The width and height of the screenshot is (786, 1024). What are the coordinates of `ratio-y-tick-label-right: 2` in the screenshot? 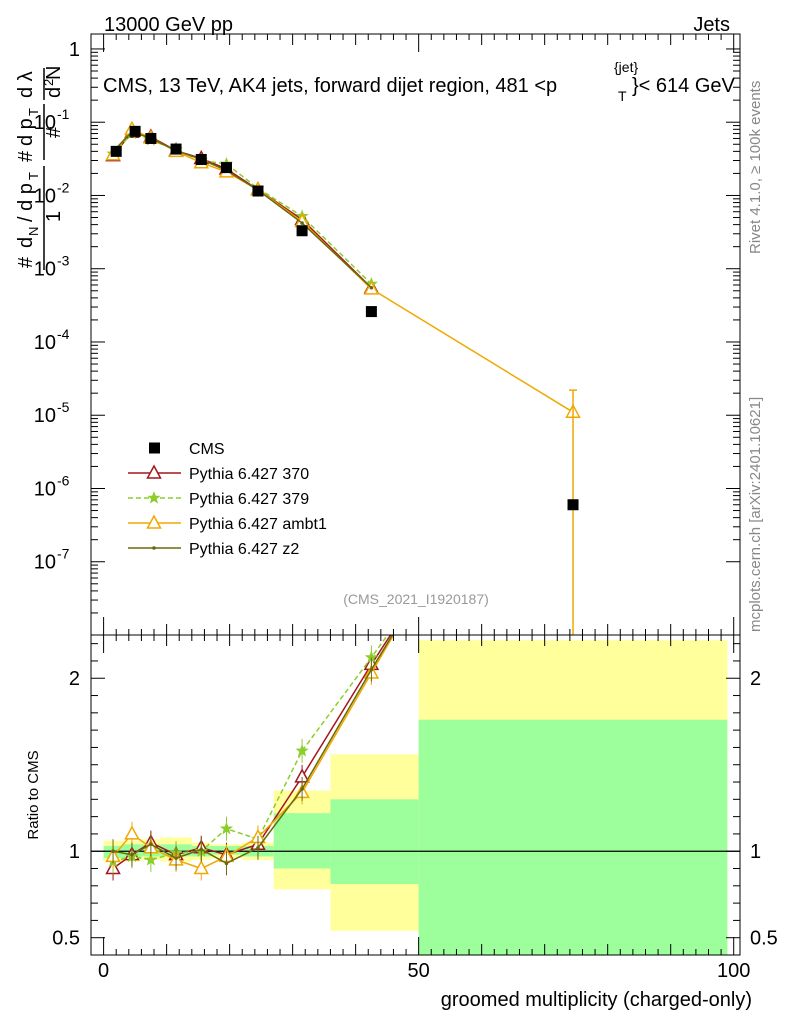 It's located at (755, 679).